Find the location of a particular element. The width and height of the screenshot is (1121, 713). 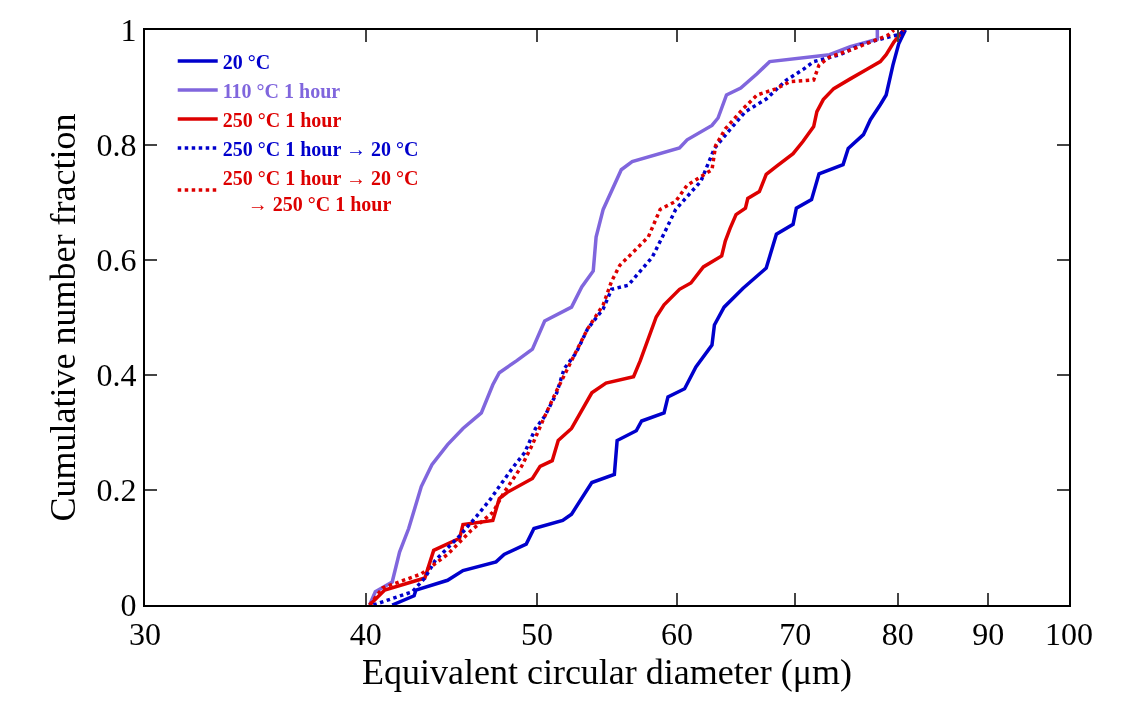

x-tick-label: 60 is located at coordinates (676, 634).